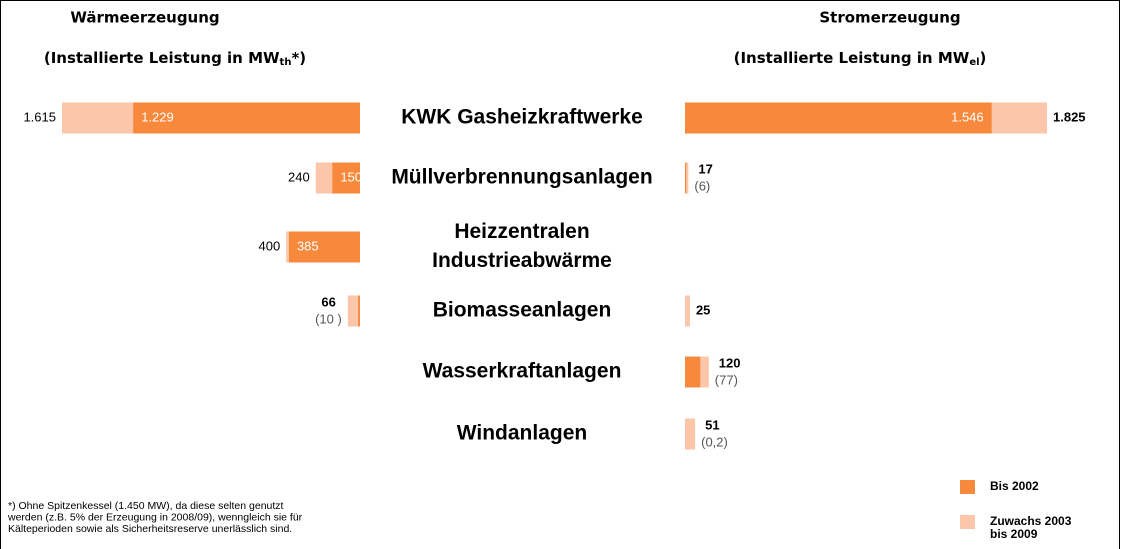  I want to click on panel-title: Wärmeerzeugung, so click(144, 18).